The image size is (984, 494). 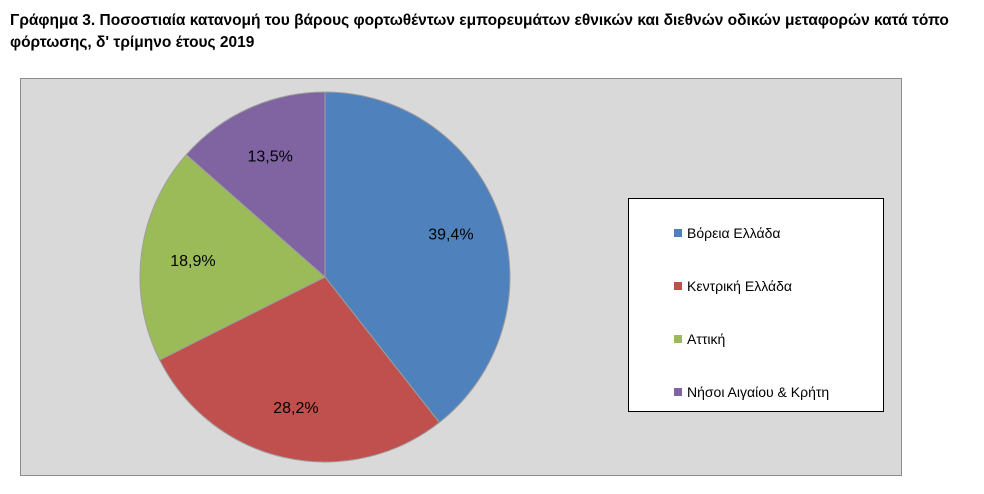 I want to click on legend-item-voreia-ellada: Βόρεια Ελλάδα, so click(x=727, y=233).